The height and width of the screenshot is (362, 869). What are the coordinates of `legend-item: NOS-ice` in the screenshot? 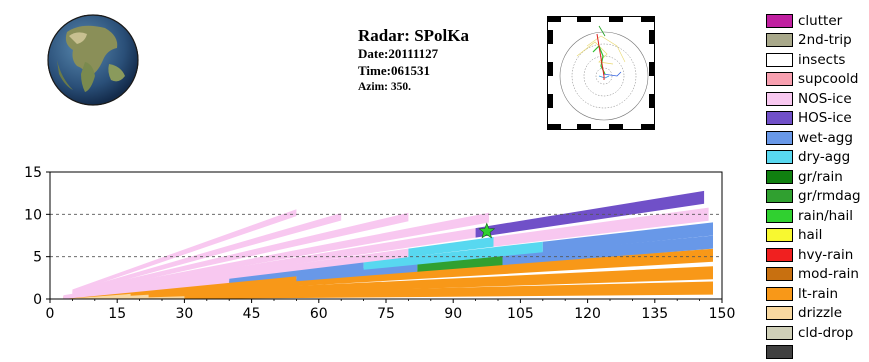 It's located at (816, 99).